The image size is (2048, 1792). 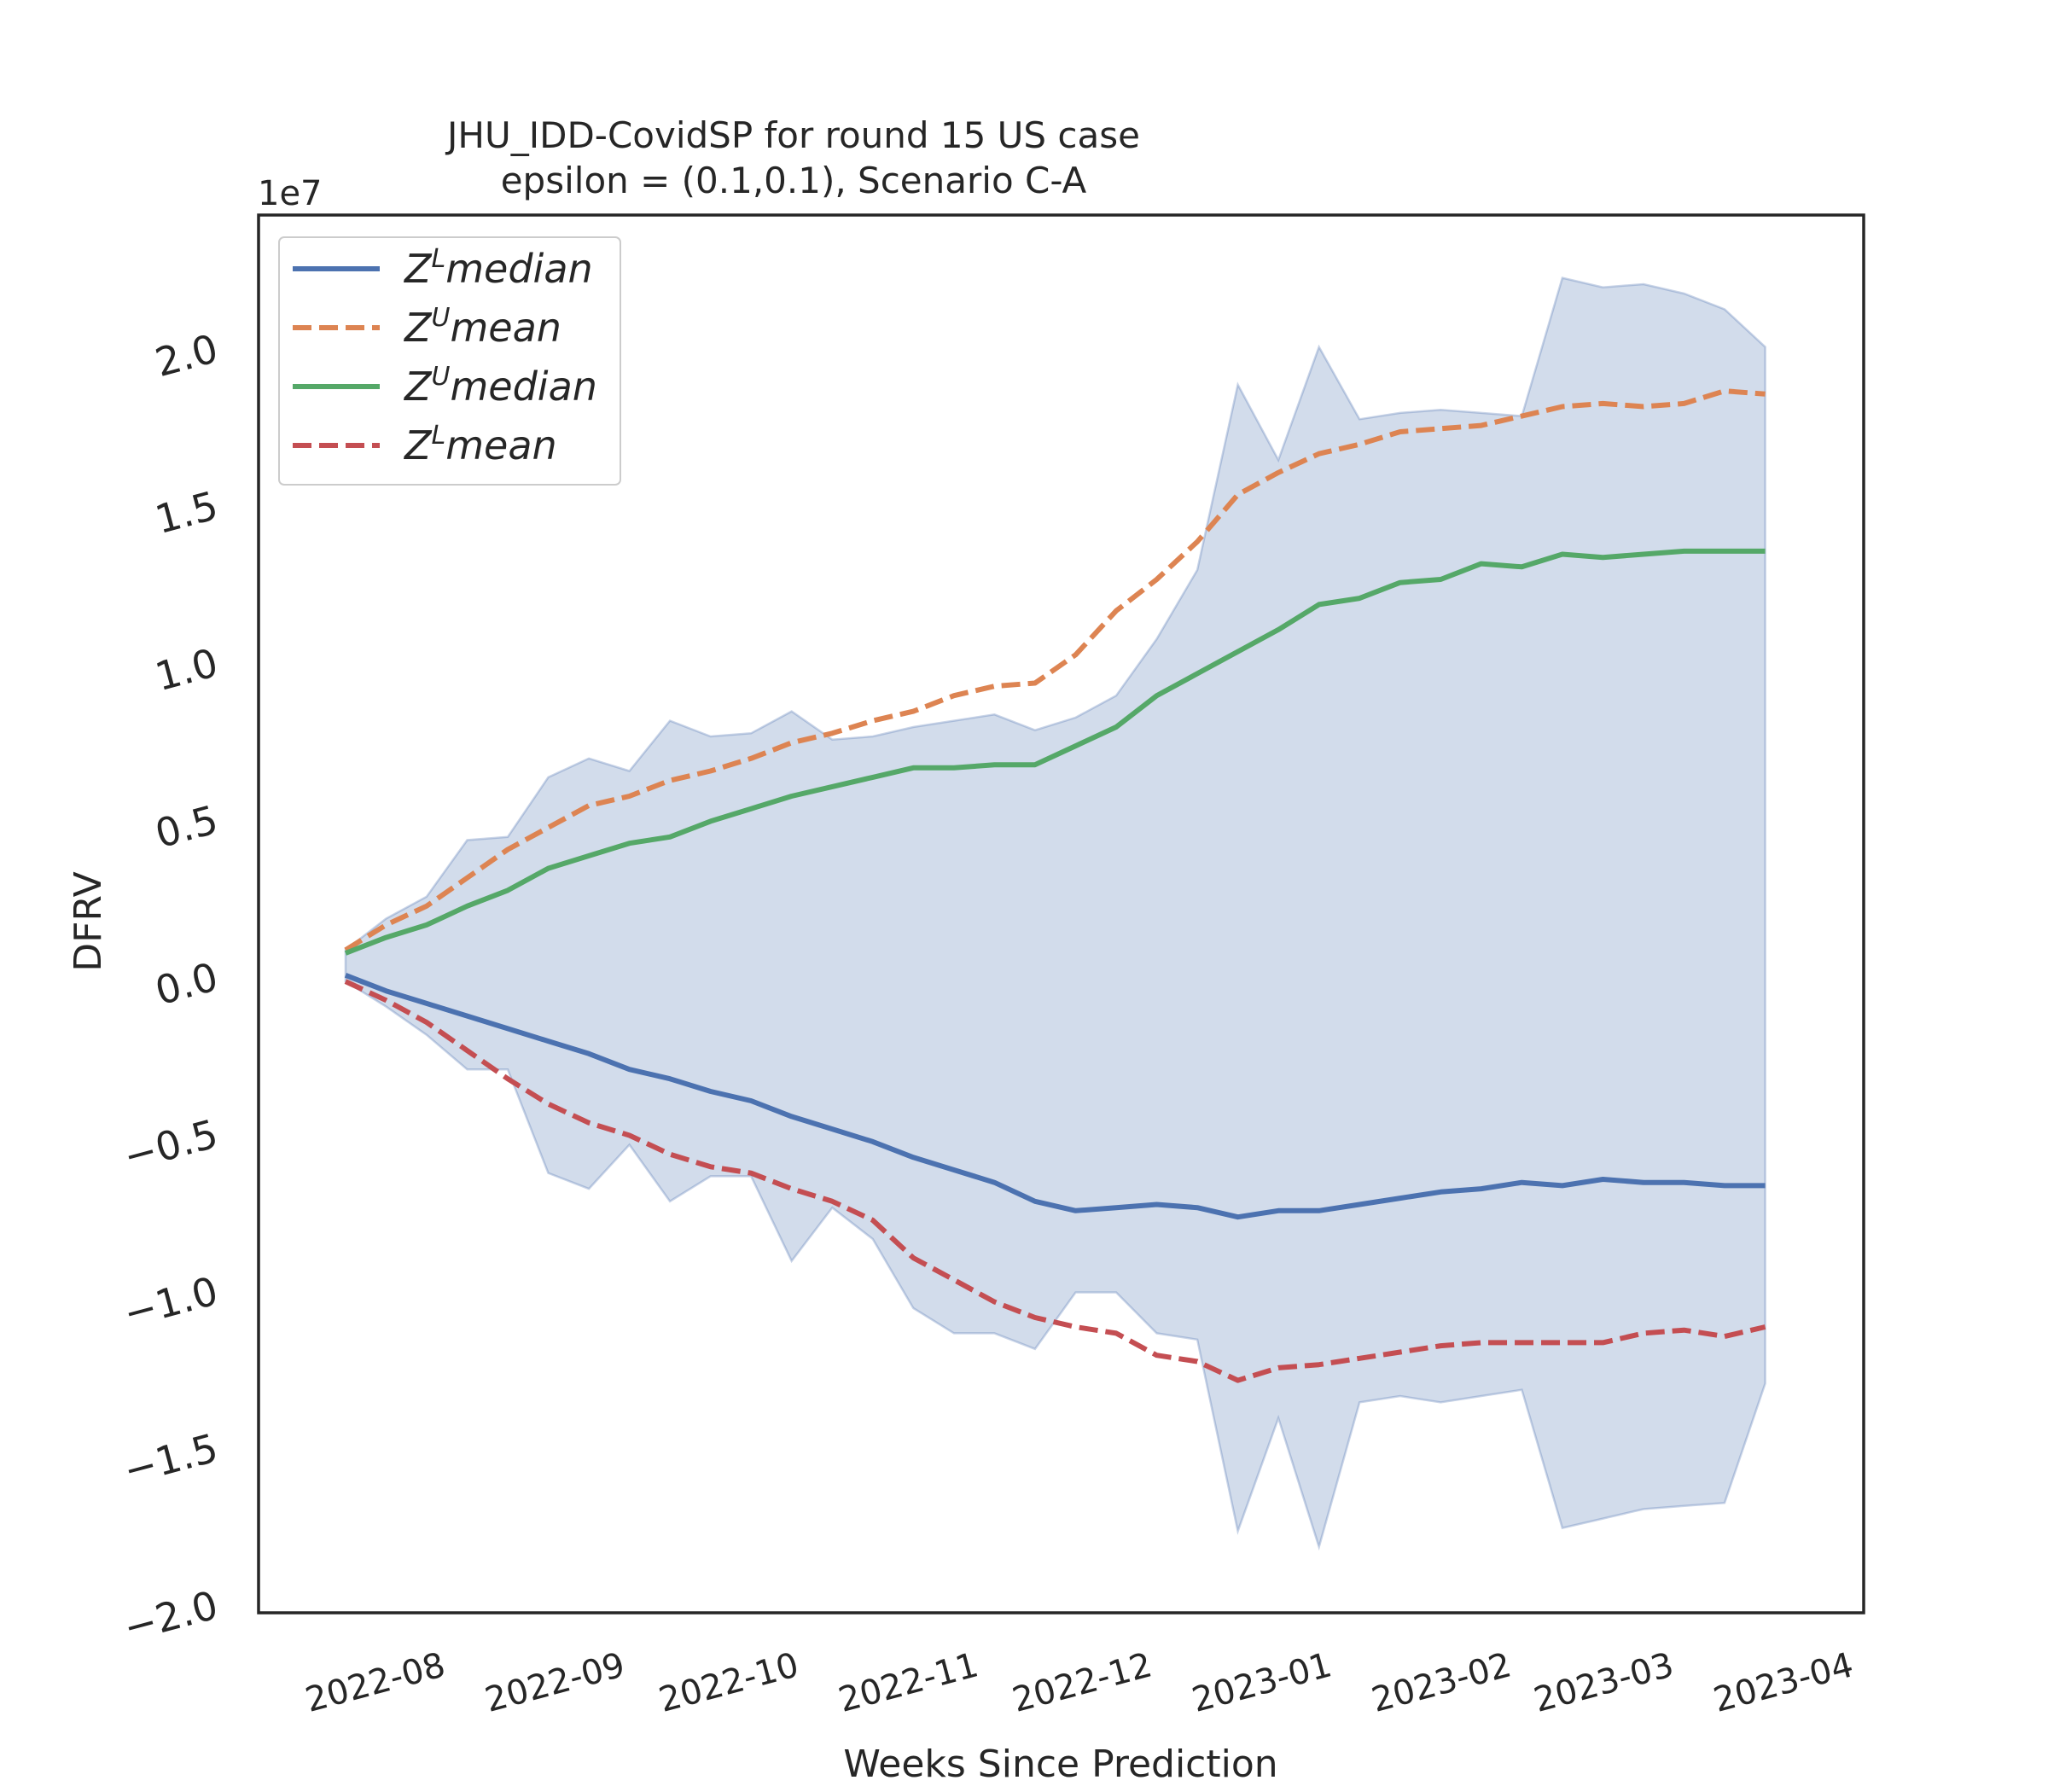 What do you see at coordinates (1060, 1764) in the screenshot?
I see `x-axis-label: Weeks Since Prediction` at bounding box center [1060, 1764].